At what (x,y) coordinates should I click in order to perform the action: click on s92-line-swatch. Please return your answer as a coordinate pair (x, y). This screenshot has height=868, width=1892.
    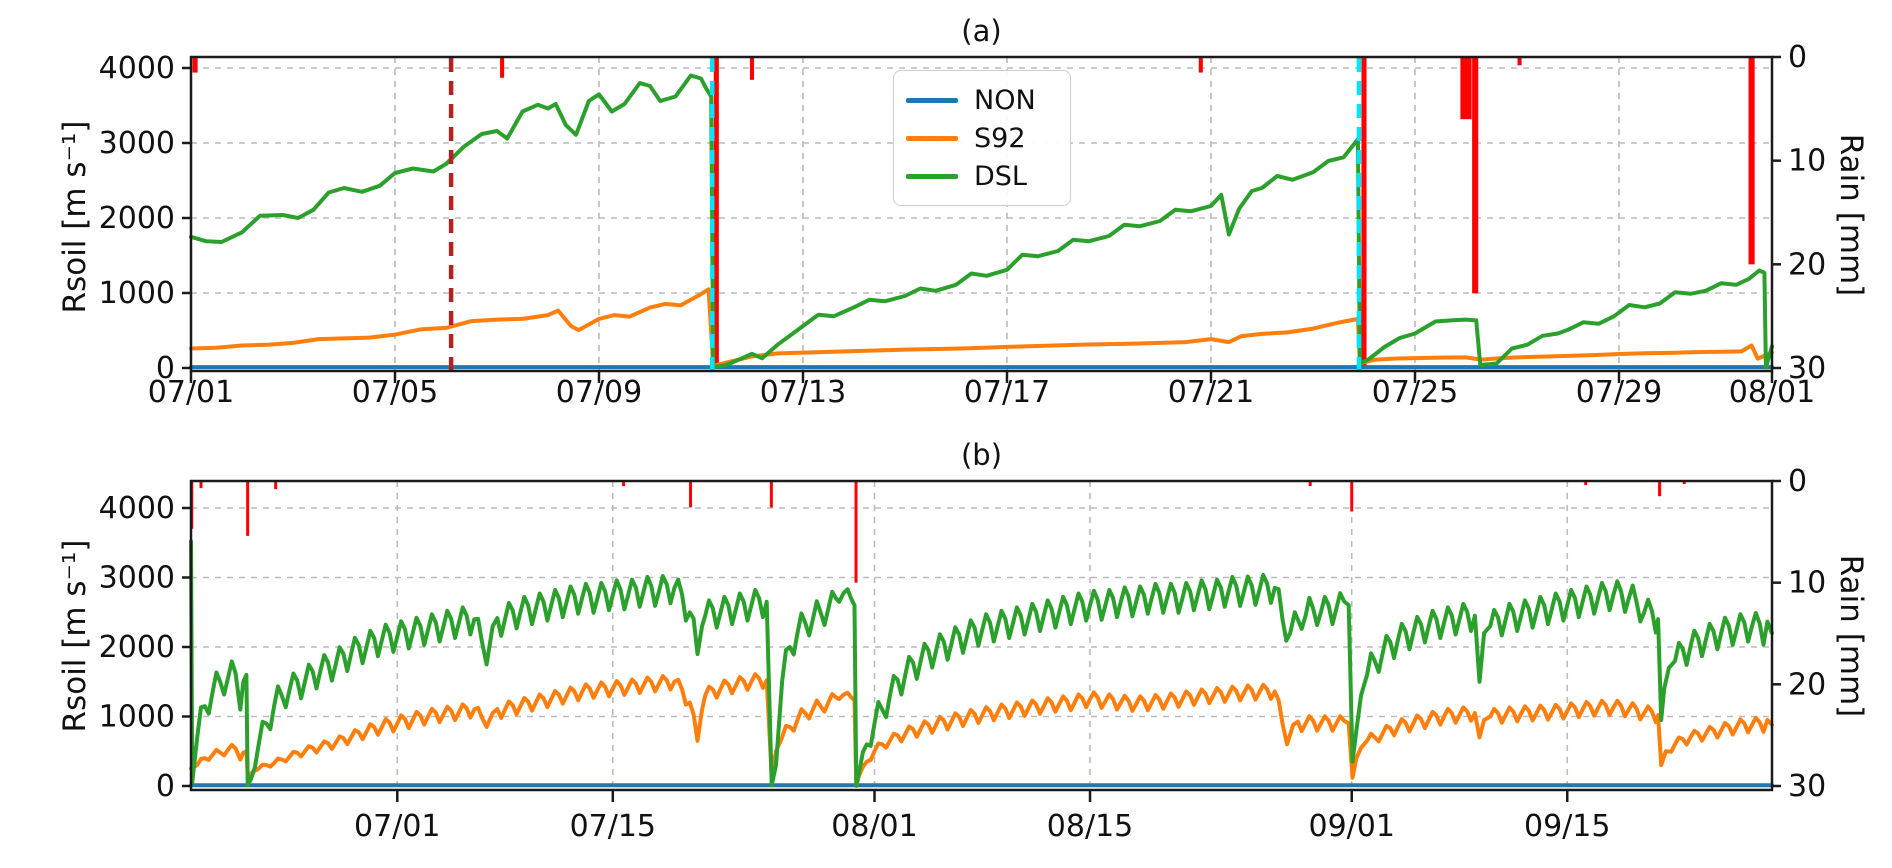
    Looking at the image, I should click on (932, 138).